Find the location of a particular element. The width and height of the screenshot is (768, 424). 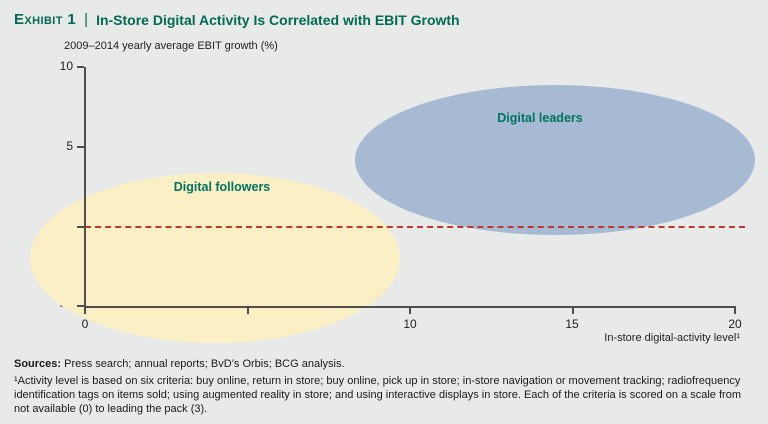

zero-reference-line is located at coordinates (415, 227).